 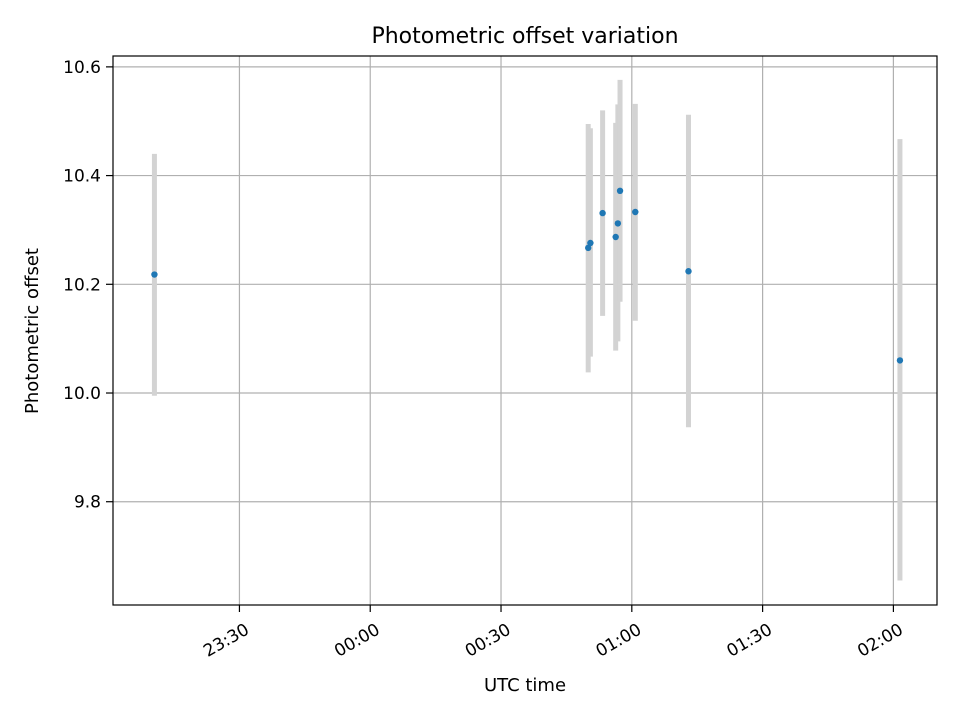 I want to click on y-tick-label: 10.4, so click(x=82, y=177).